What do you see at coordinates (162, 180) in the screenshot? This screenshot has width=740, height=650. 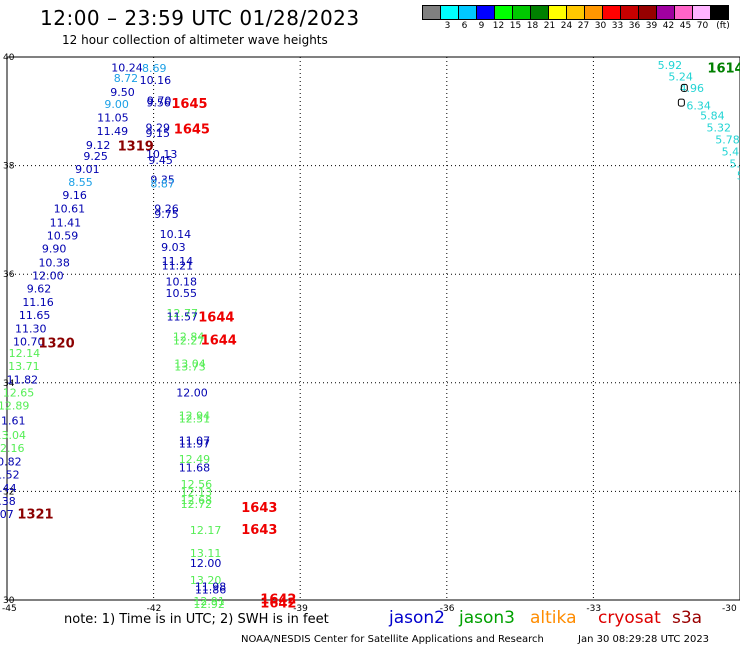 I see `swh-label: 9.35` at bounding box center [162, 180].